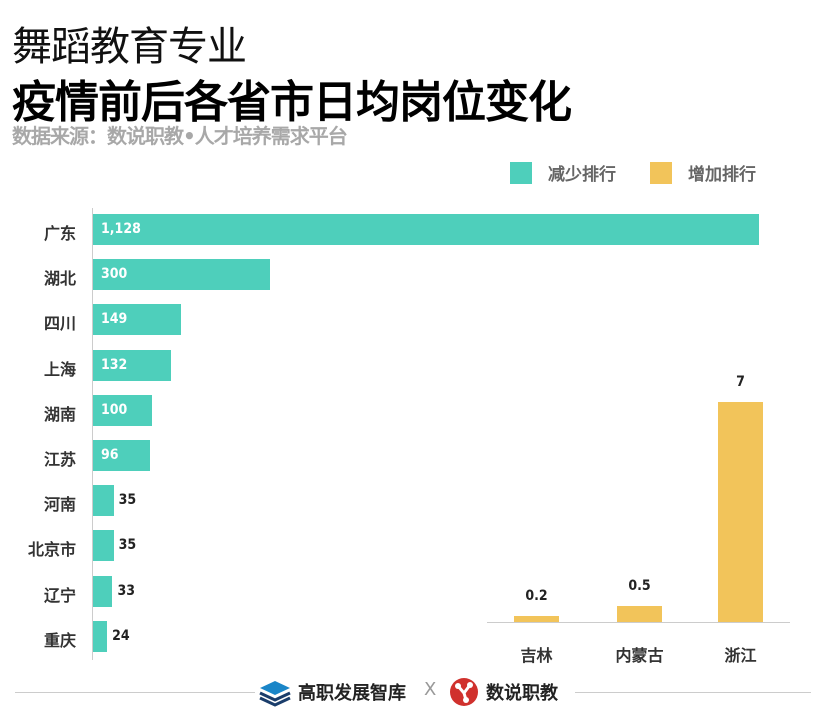 The height and width of the screenshot is (717, 826). What do you see at coordinates (114, 319) in the screenshot?
I see `value-label: 149` at bounding box center [114, 319].